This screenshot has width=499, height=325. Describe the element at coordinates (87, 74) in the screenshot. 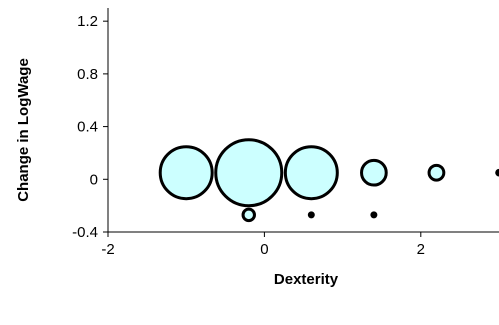

I see `y-tick-label: 0.8` at that location.